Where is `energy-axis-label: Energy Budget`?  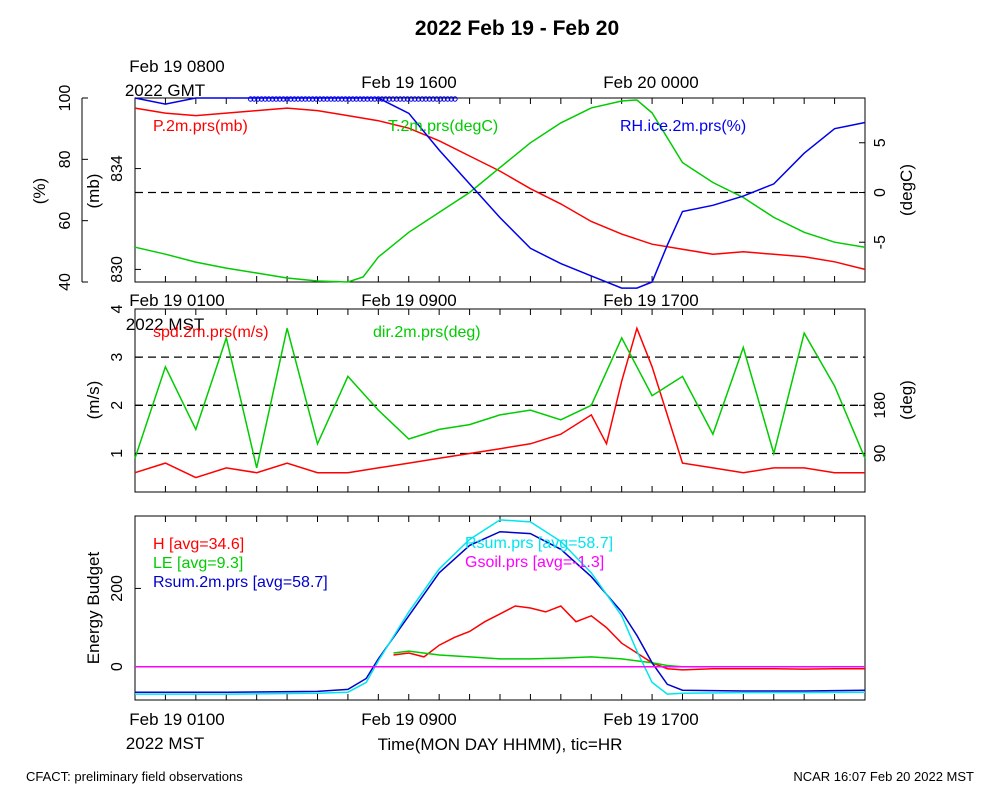 energy-axis-label: Energy Budget is located at coordinates (93, 607).